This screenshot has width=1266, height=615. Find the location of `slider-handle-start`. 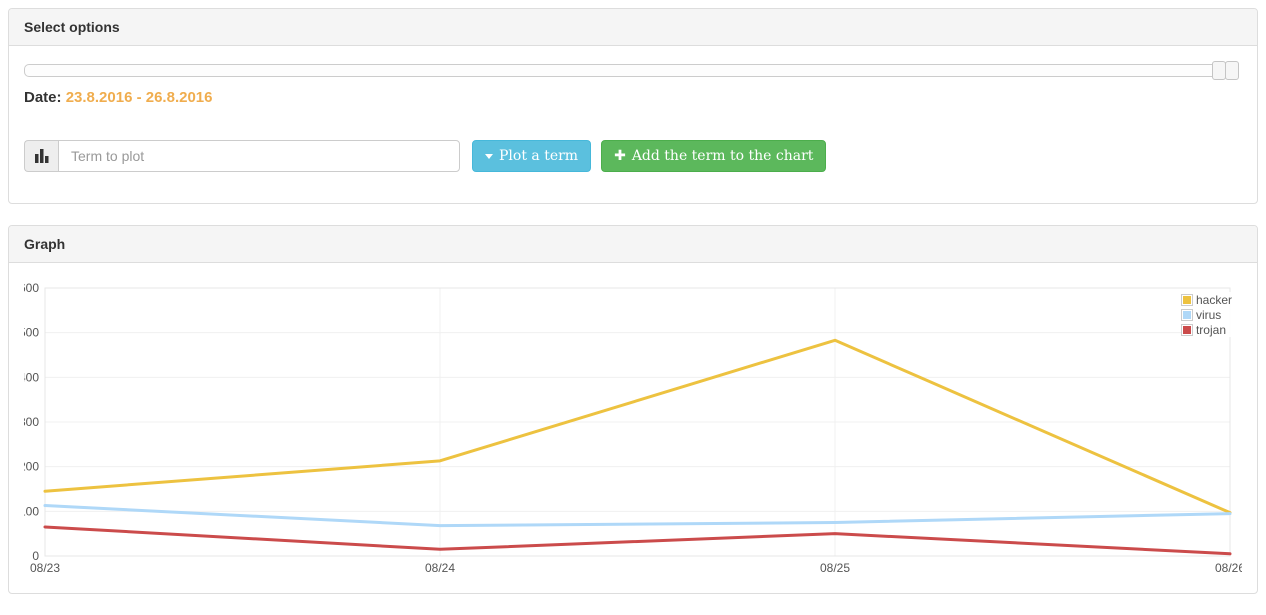

slider-handle-start is located at coordinates (1219, 70).